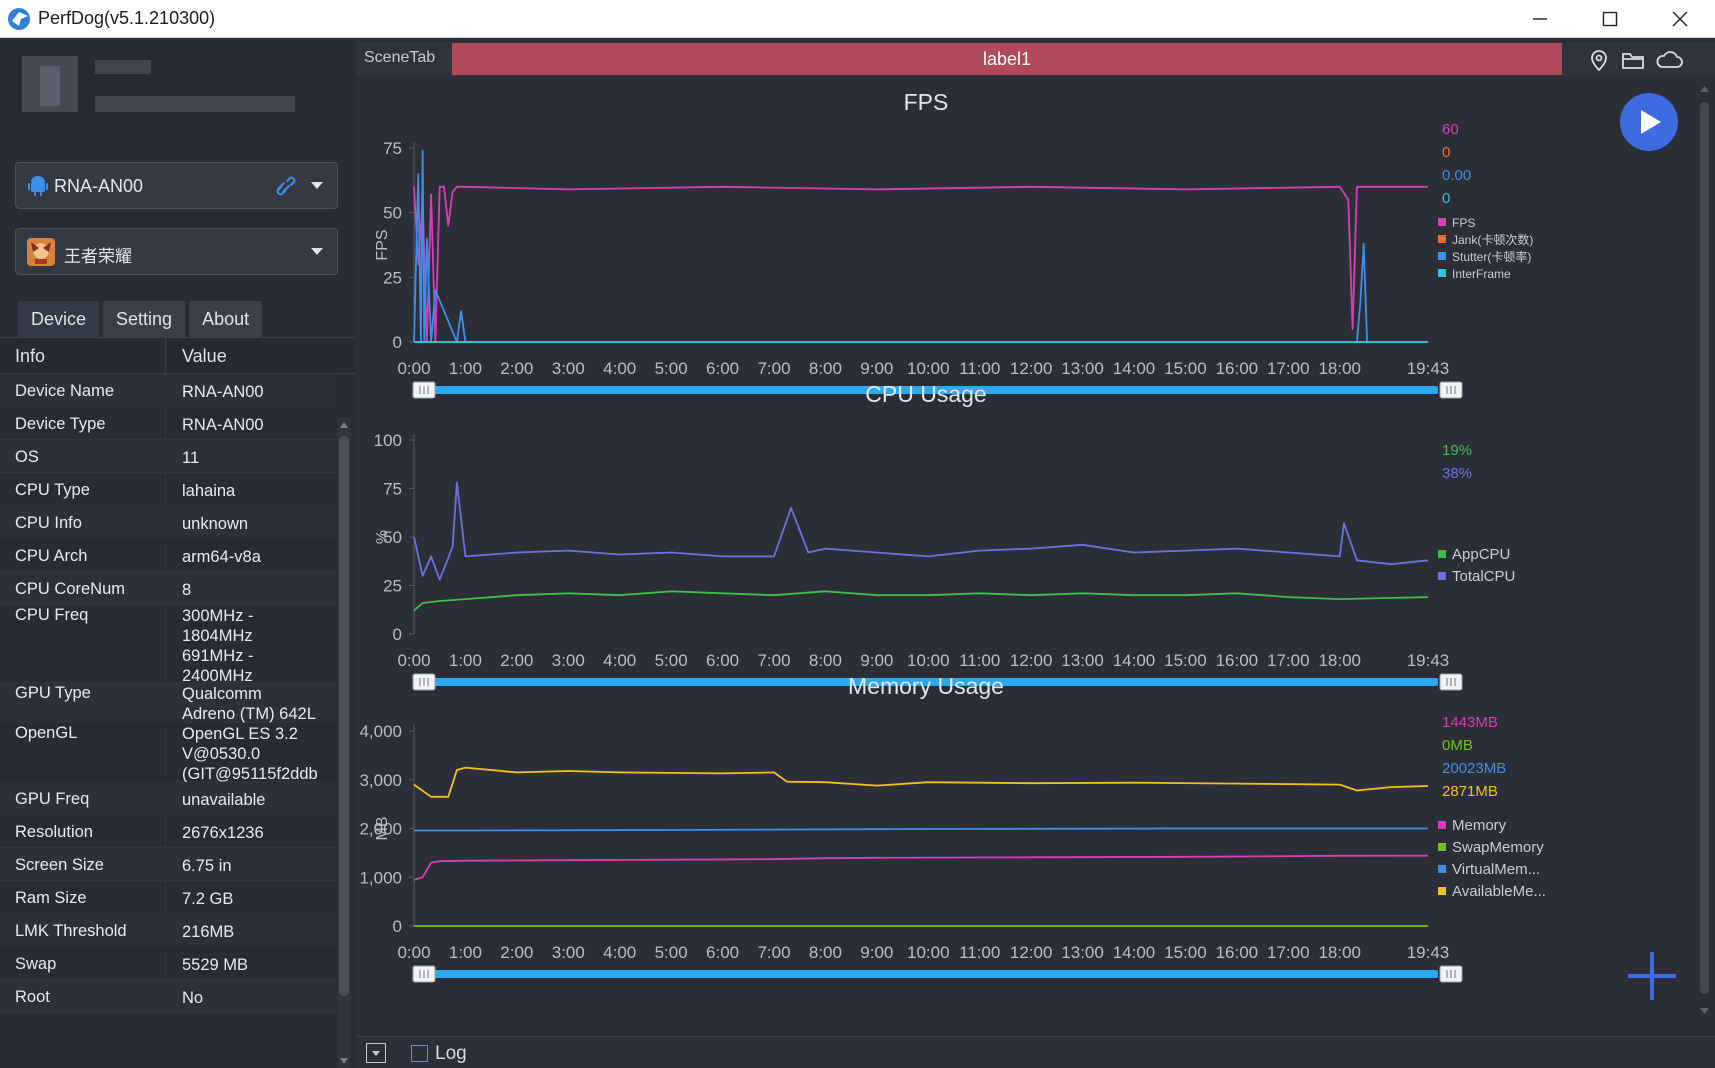 Image resolution: width=1715 pixels, height=1068 pixels. Describe the element at coordinates (176, 185) in the screenshot. I see `device-selector: RNA-AN00` at that location.